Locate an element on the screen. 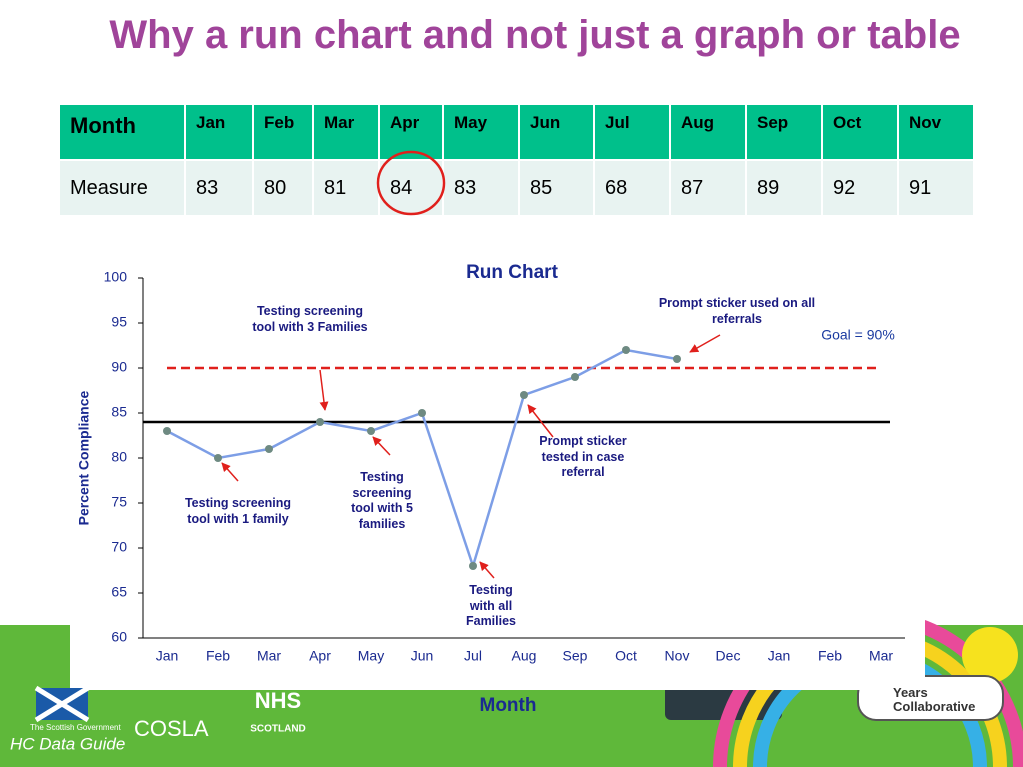  x-tick-label: Apr is located at coordinates (320, 656).